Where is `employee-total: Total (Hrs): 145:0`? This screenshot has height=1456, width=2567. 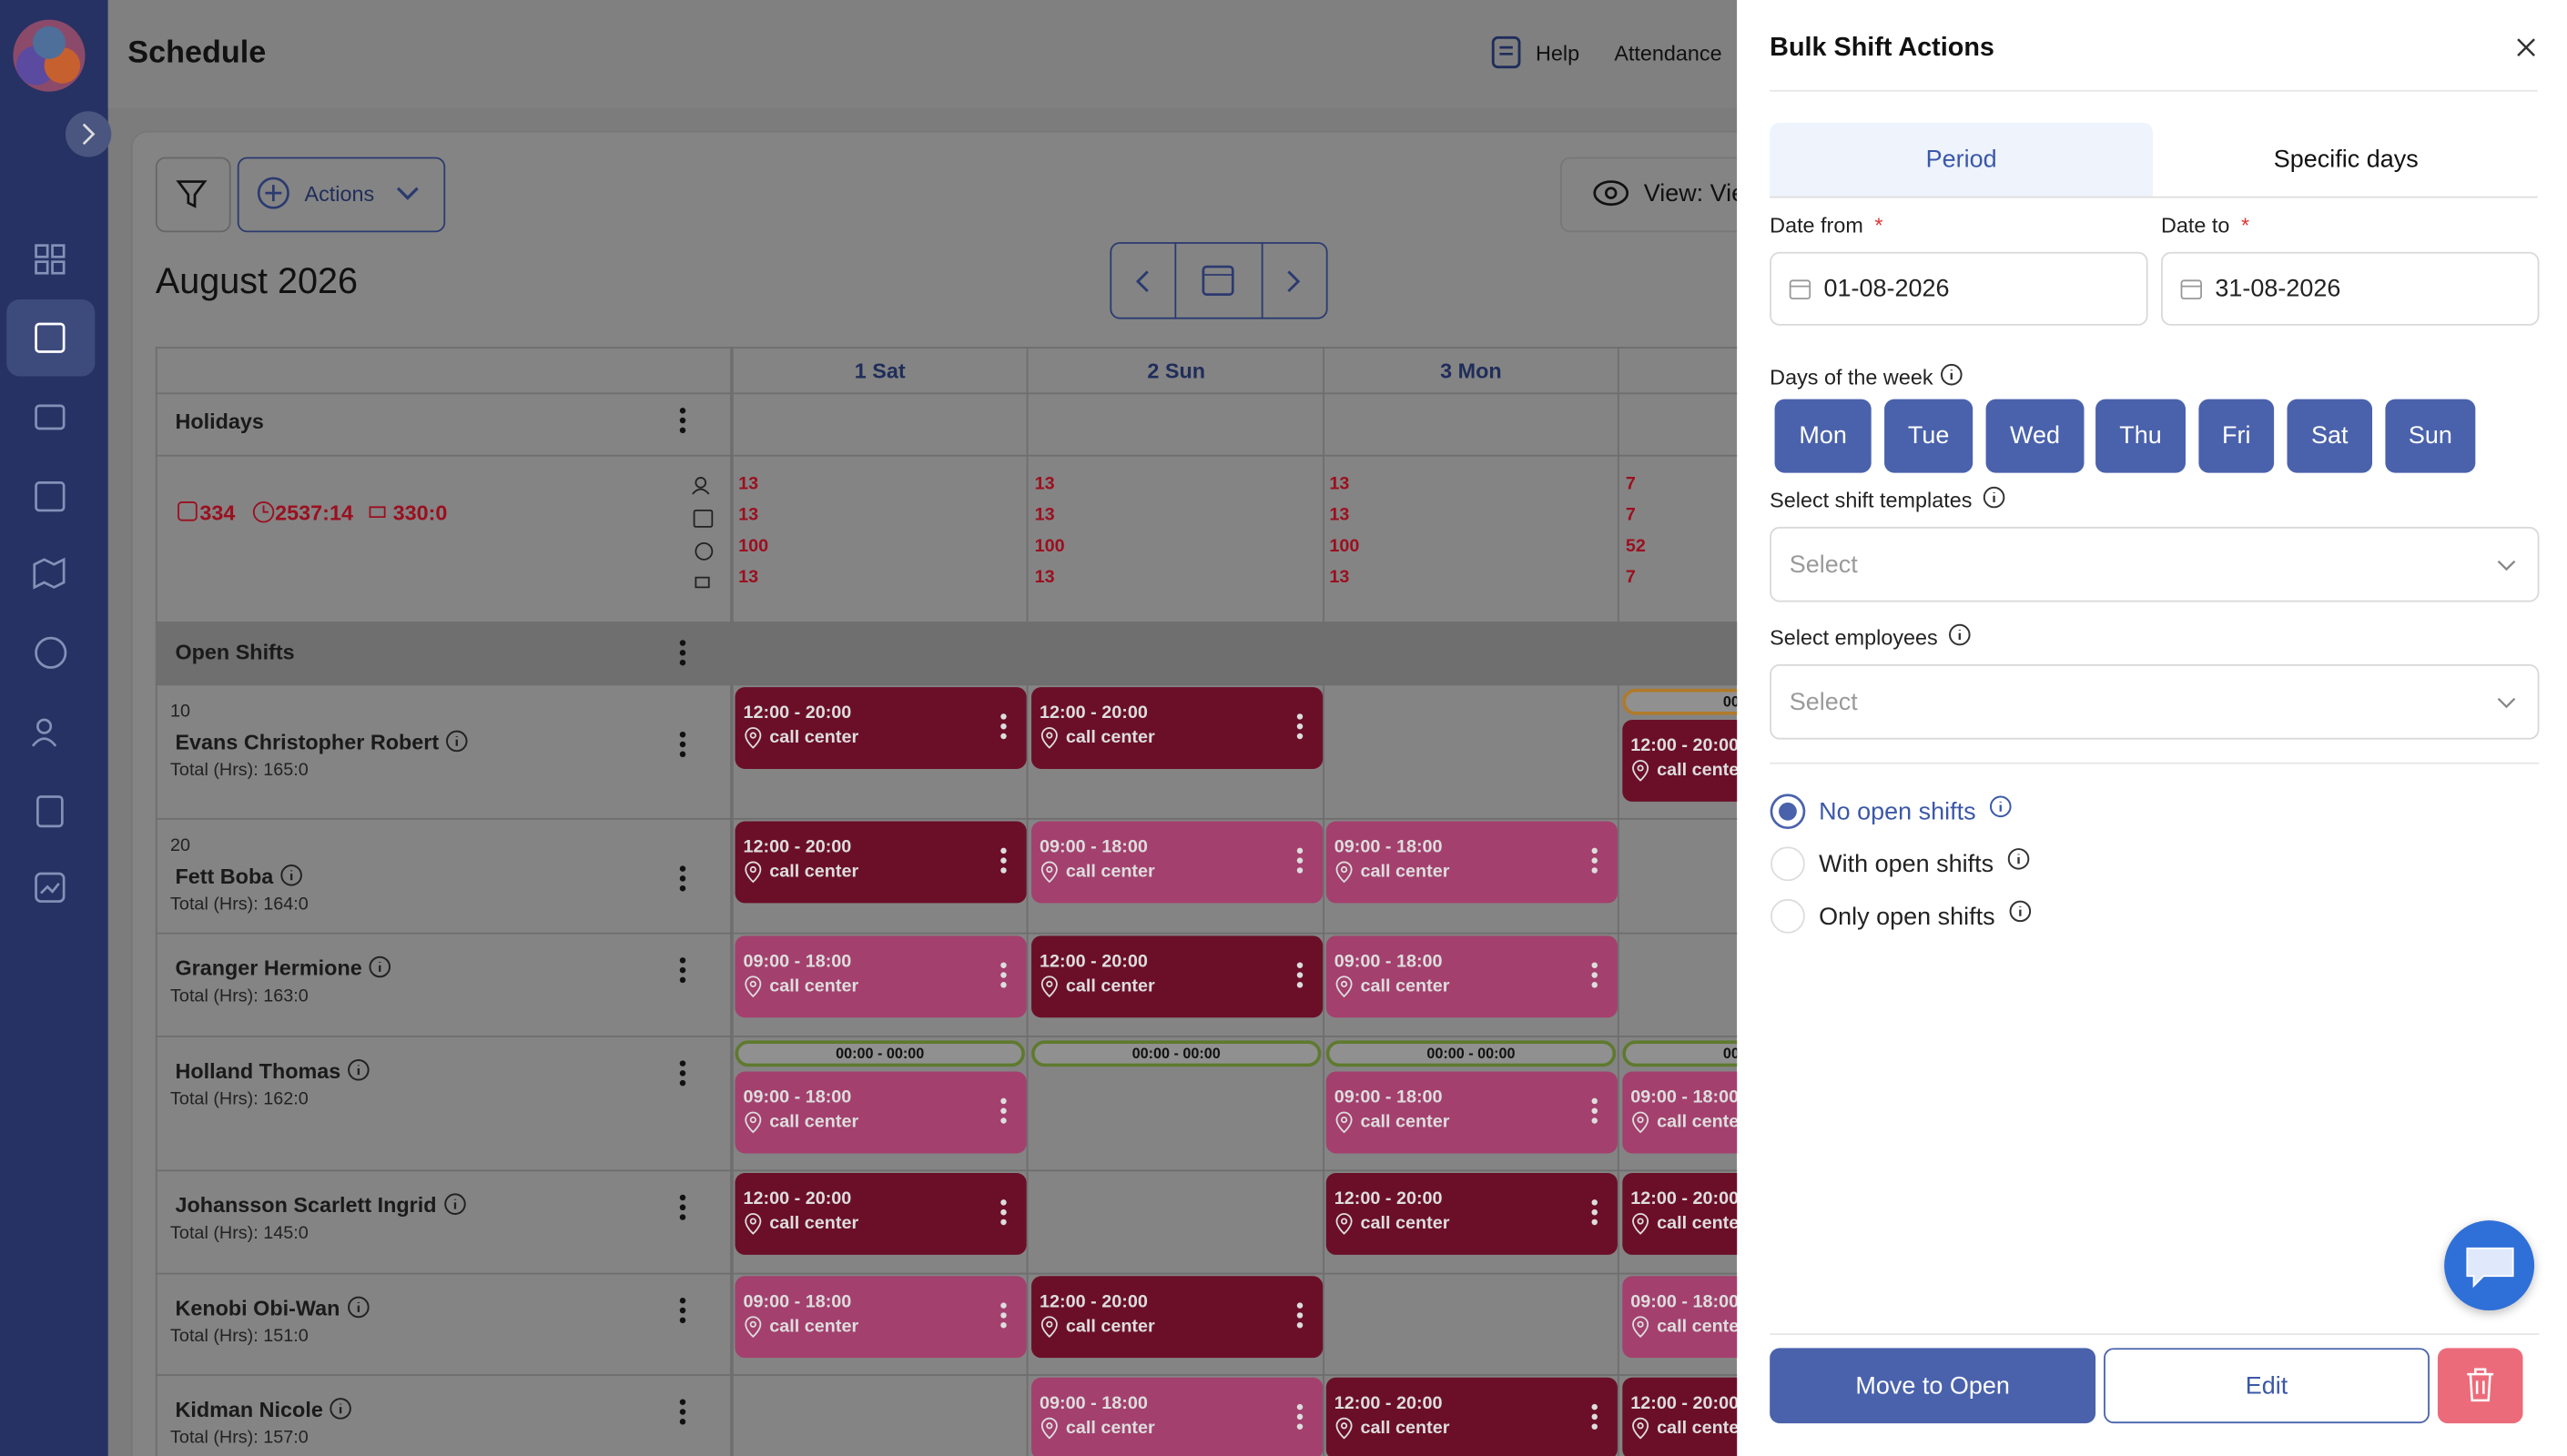
employee-total: Total (Hrs): 145:0 is located at coordinates (240, 1234).